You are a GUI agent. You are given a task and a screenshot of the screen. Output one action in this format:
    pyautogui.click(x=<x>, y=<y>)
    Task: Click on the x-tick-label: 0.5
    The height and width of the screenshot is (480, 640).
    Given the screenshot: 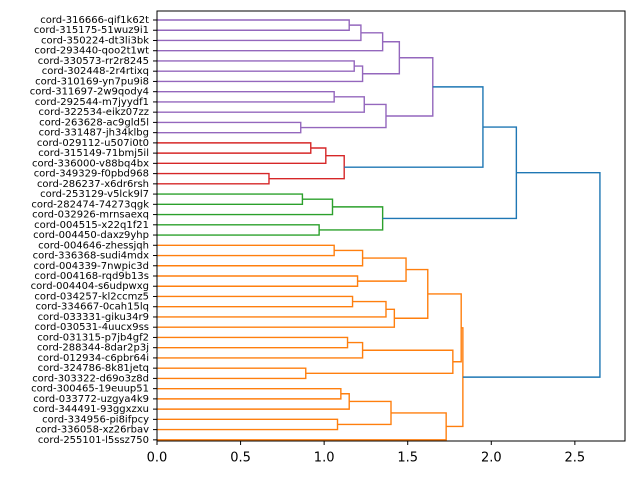 What is the action you would take?
    pyautogui.click(x=240, y=458)
    